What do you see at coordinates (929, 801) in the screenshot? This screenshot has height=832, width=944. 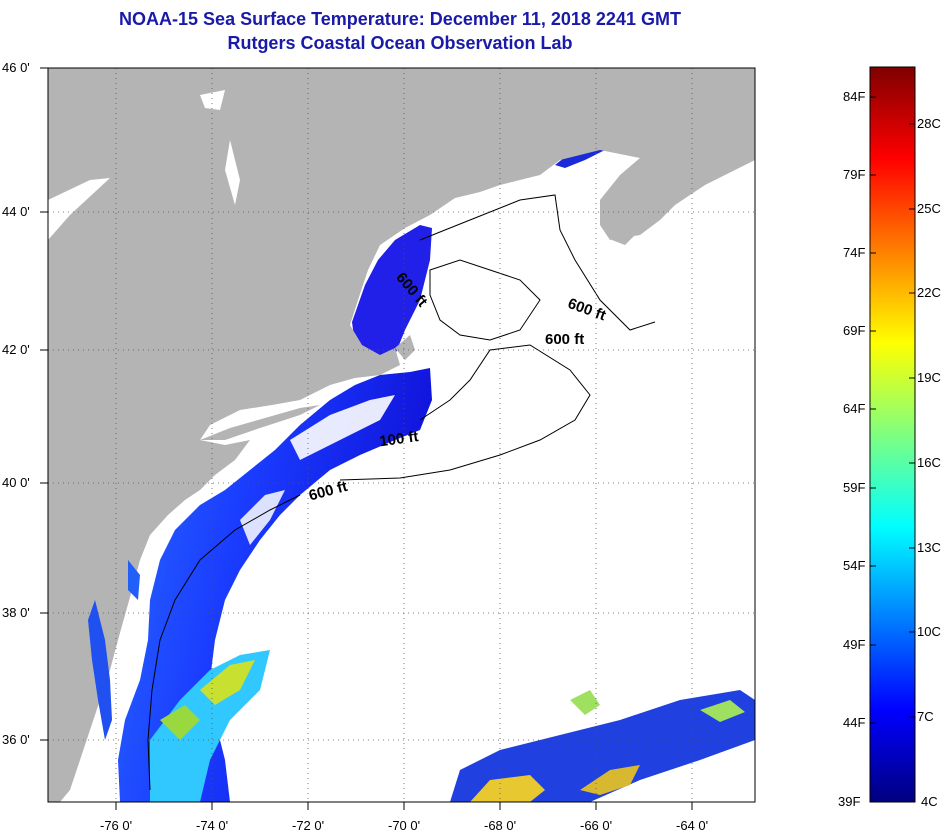 I see `colorbar-c-label: 4C` at bounding box center [929, 801].